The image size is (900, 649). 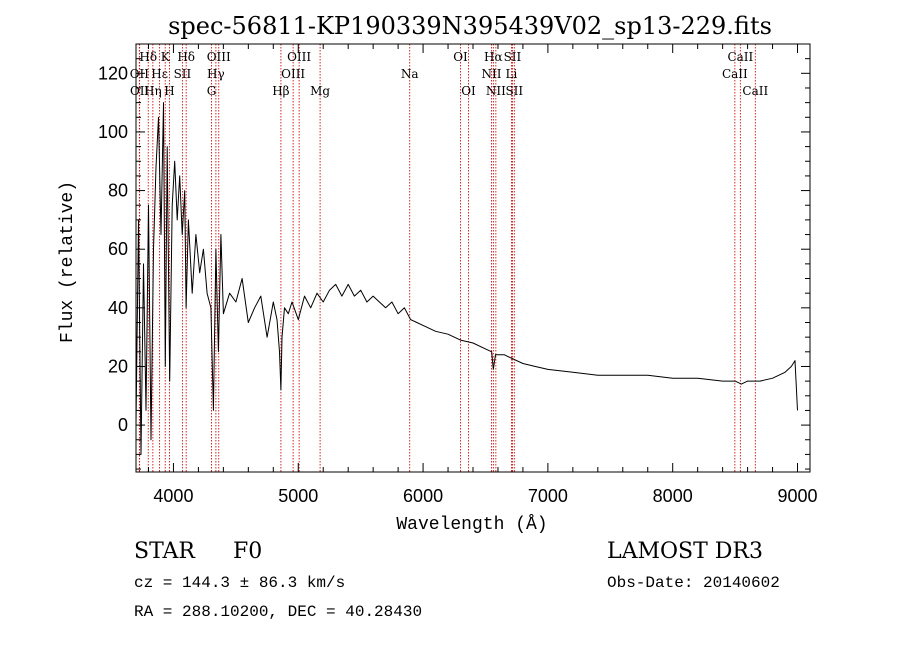 I want to click on x-tick-label: 9000, so click(x=797, y=496).